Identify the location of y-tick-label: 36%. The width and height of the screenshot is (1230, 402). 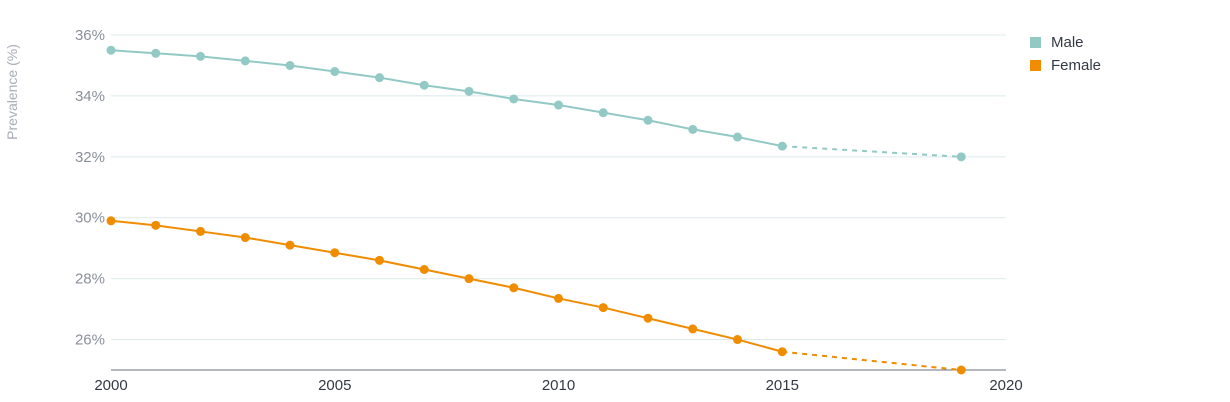
(90, 35).